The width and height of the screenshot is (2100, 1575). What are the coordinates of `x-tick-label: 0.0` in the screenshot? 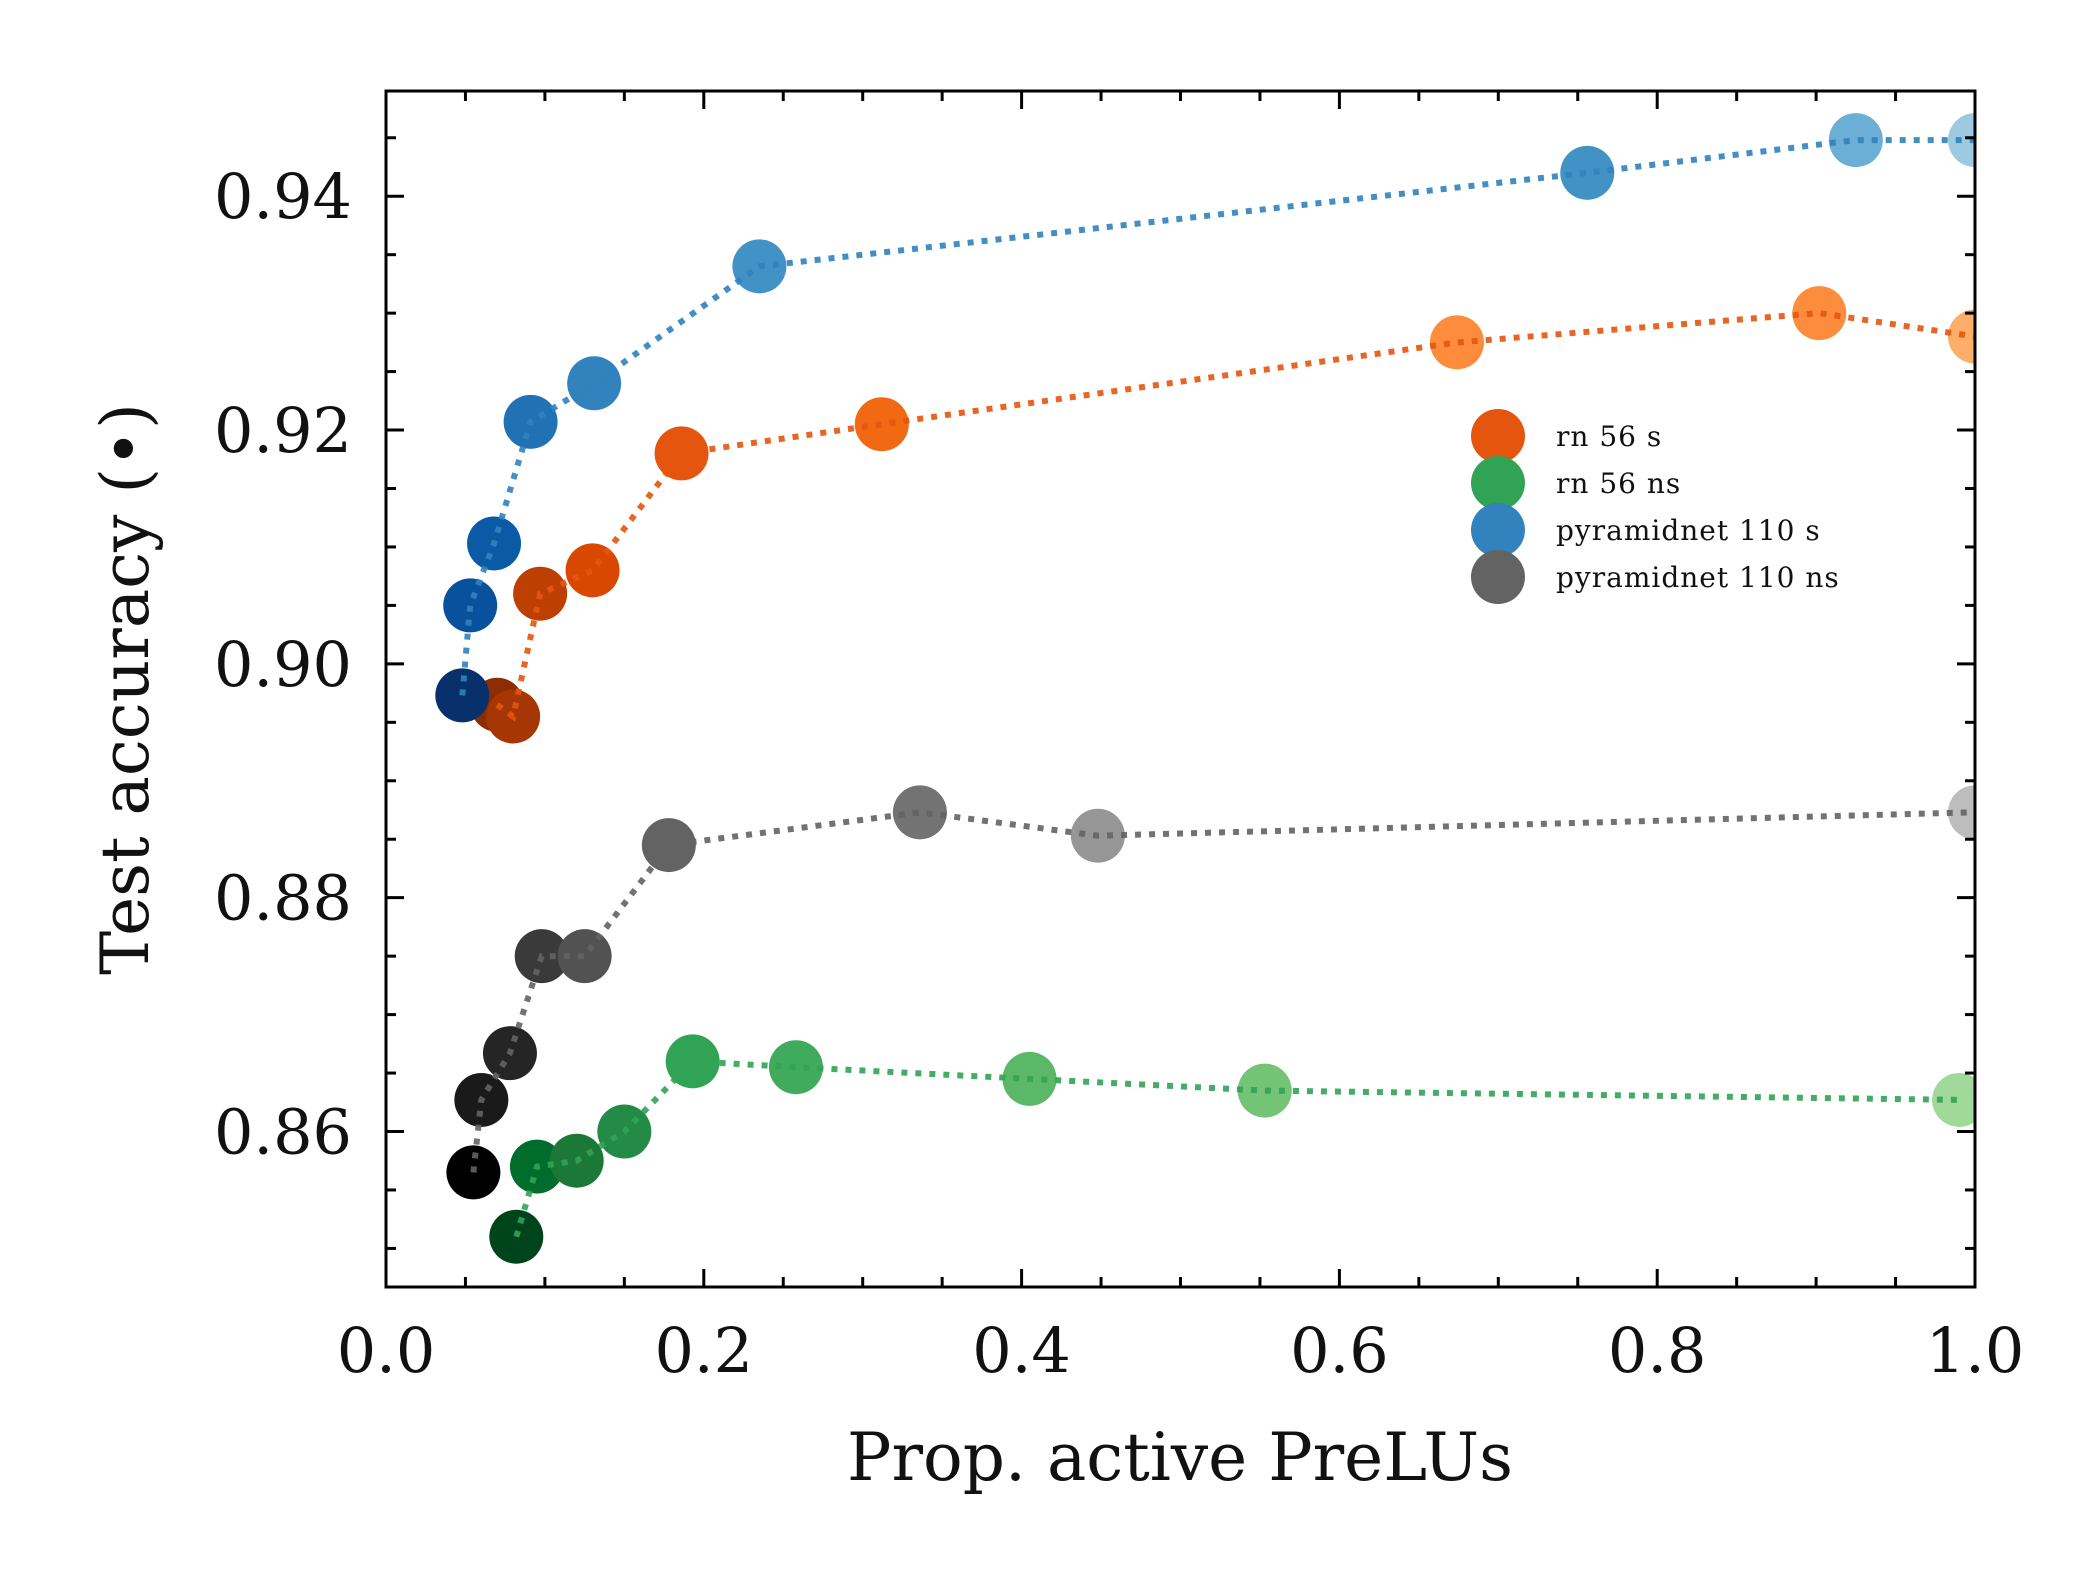 It's located at (386, 1350).